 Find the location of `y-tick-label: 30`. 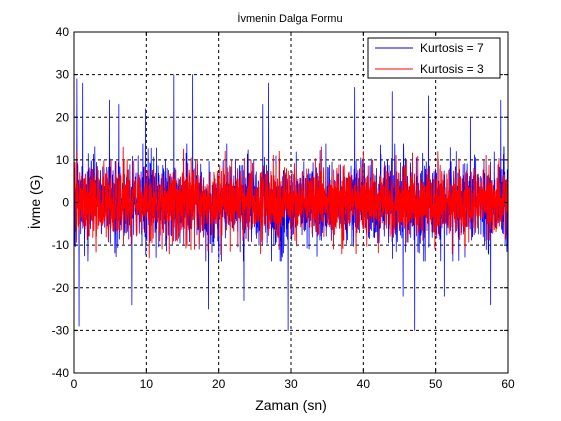

y-tick-label: 30 is located at coordinates (63, 75).